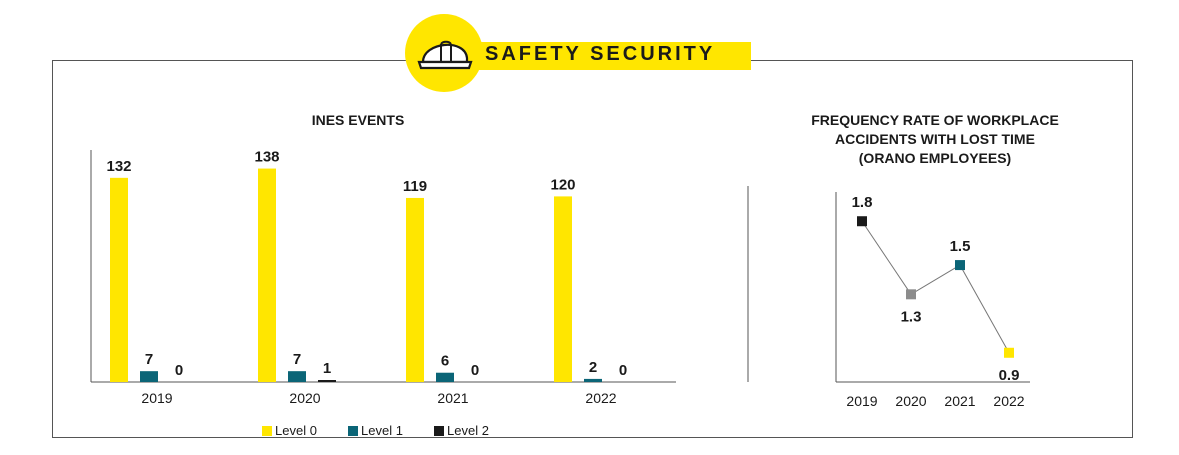 This screenshot has height=455, width=1179. What do you see at coordinates (960, 265) in the screenshot?
I see `line-point-2021` at bounding box center [960, 265].